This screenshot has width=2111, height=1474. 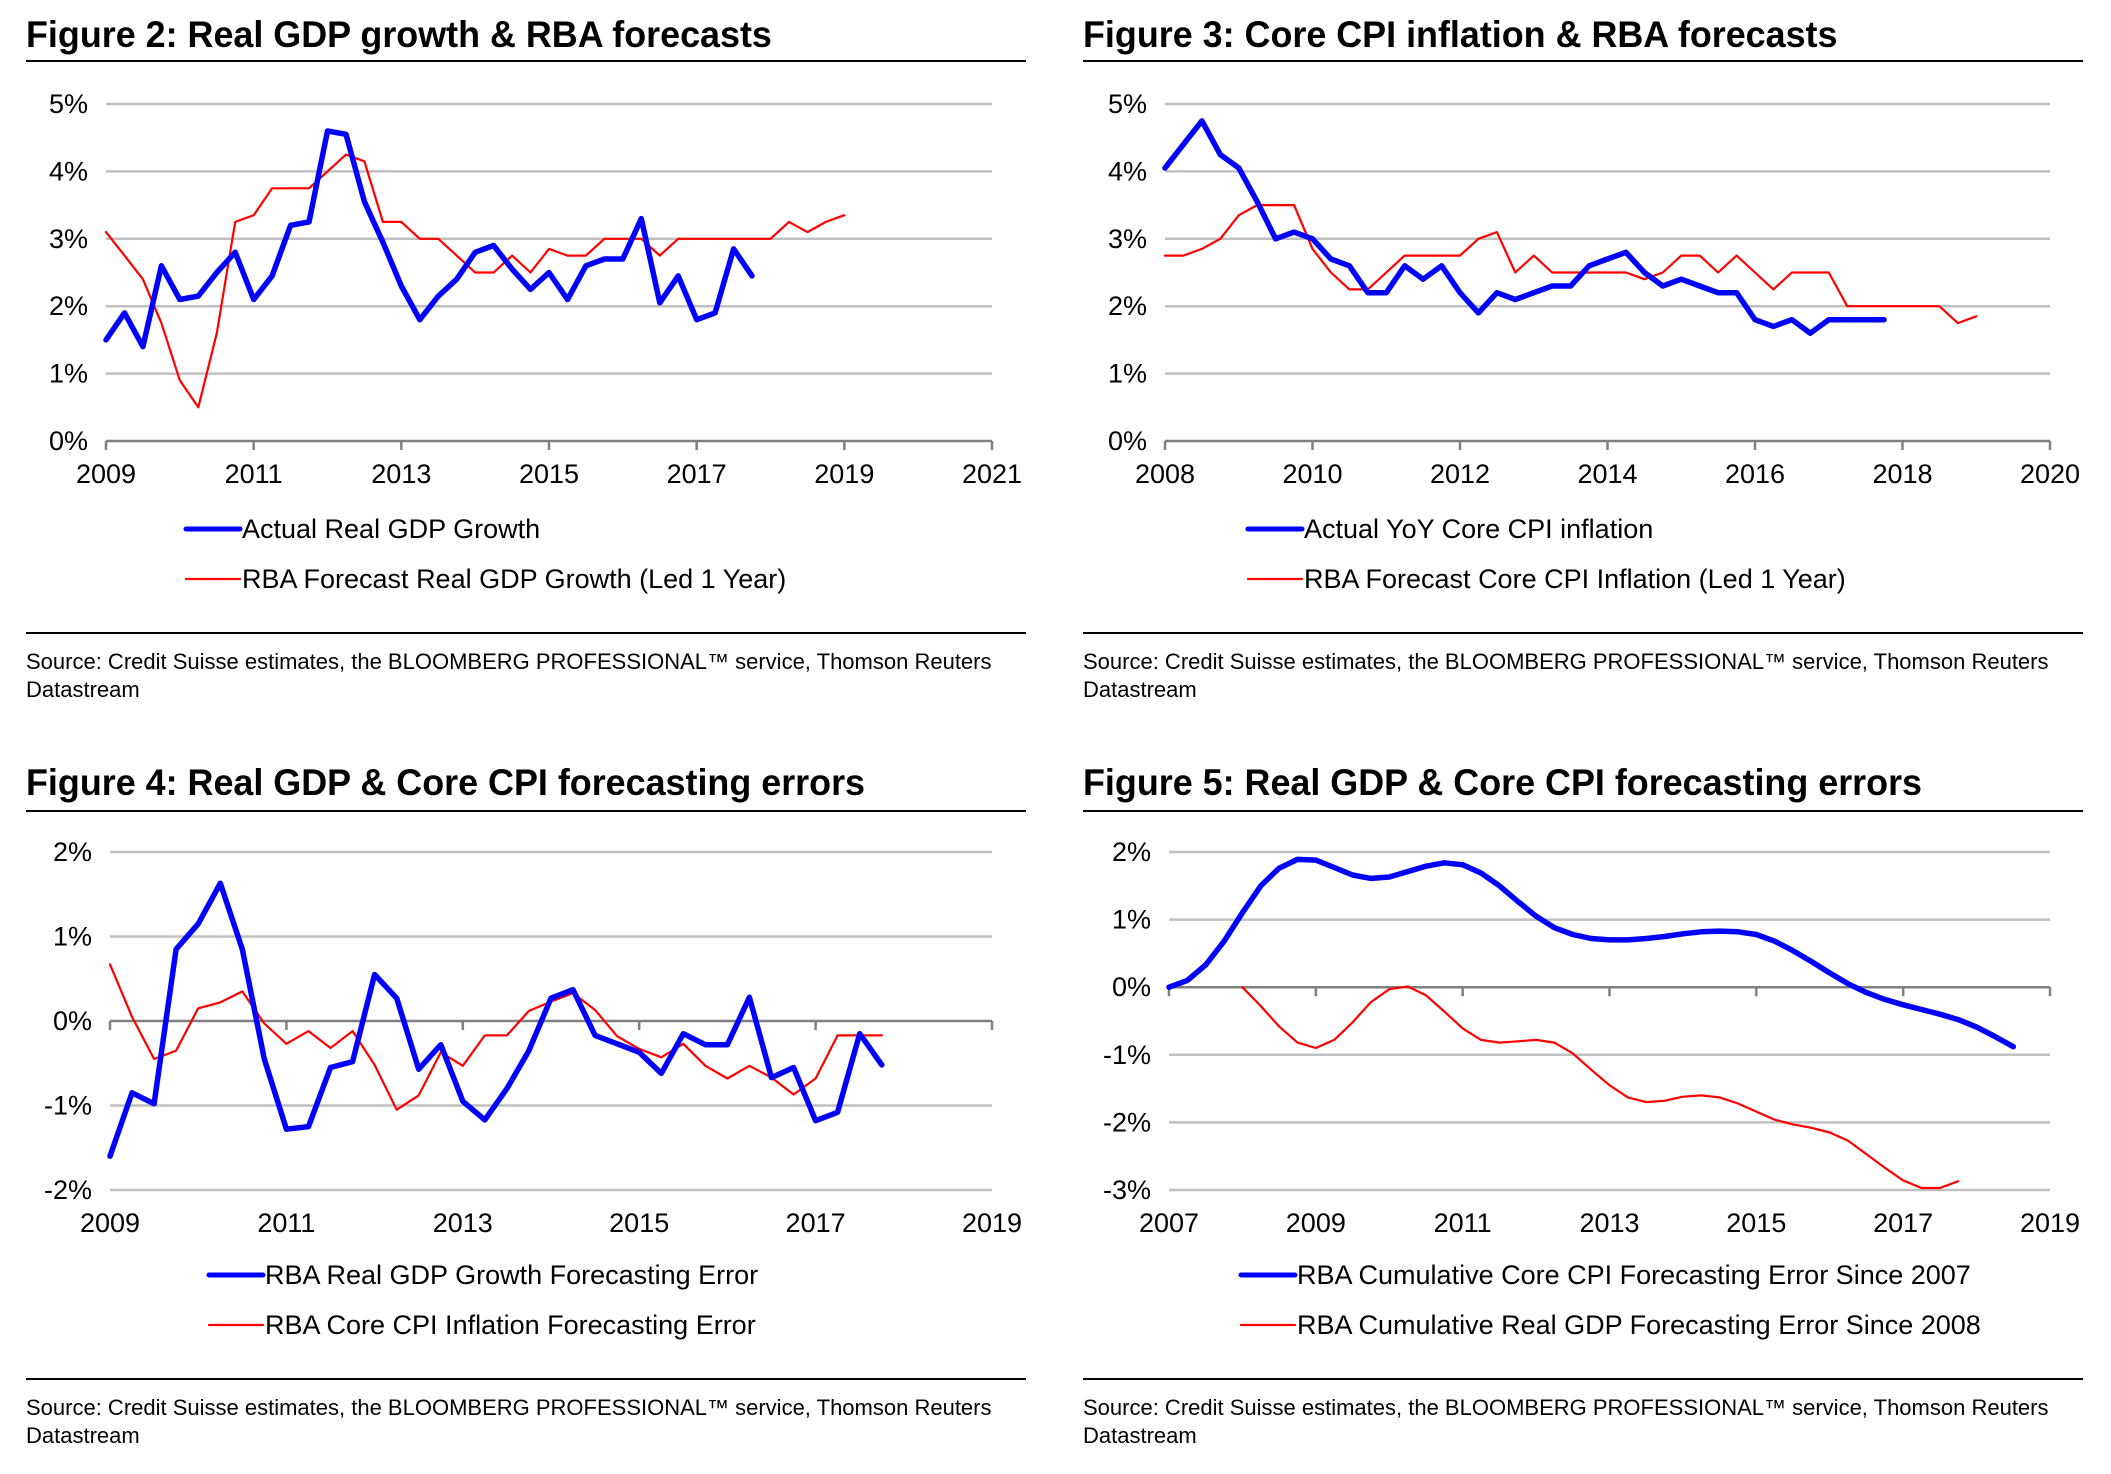 What do you see at coordinates (510, 1325) in the screenshot?
I see `legend-label: RBA Core CPI Inflation Forecasting Error` at bounding box center [510, 1325].